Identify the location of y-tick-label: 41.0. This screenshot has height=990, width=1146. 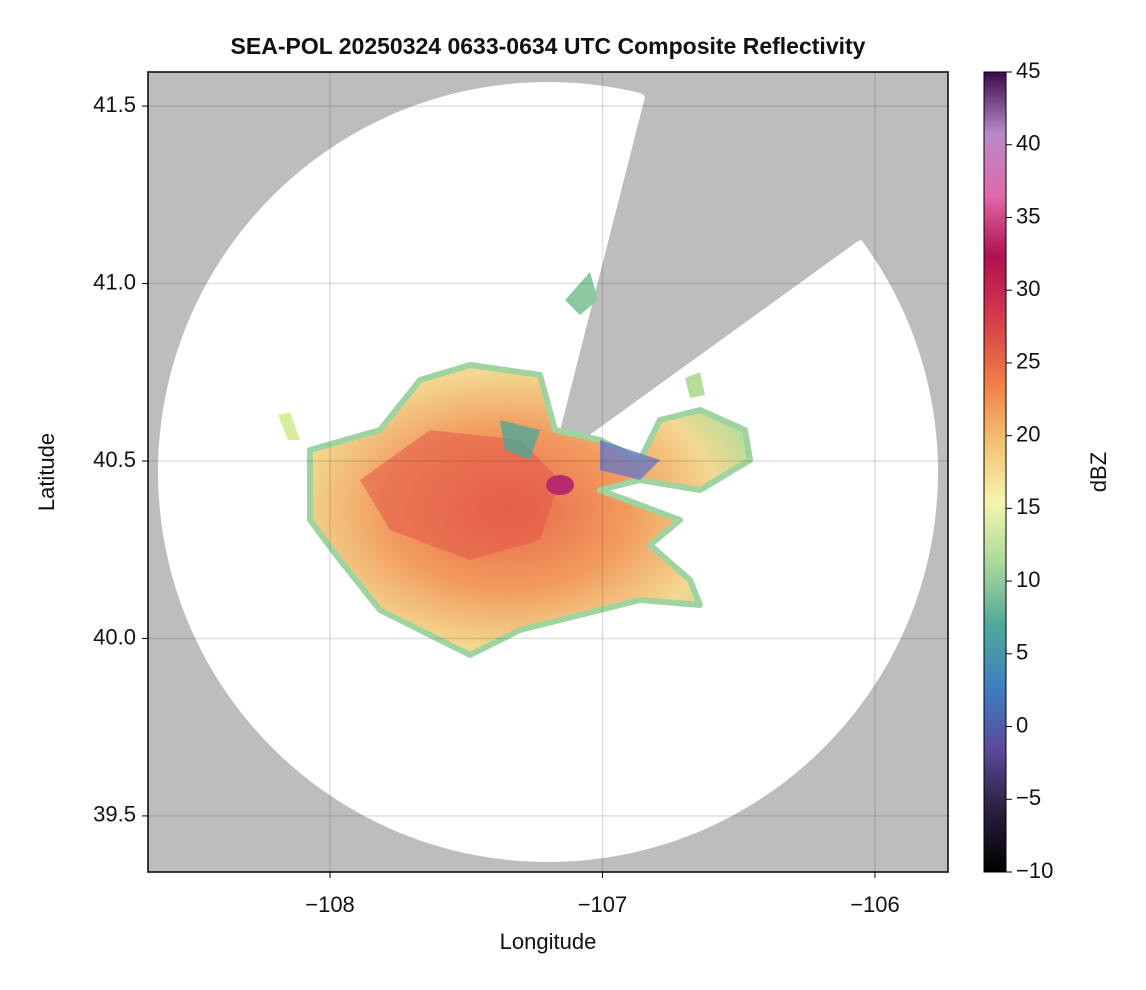
(114, 281).